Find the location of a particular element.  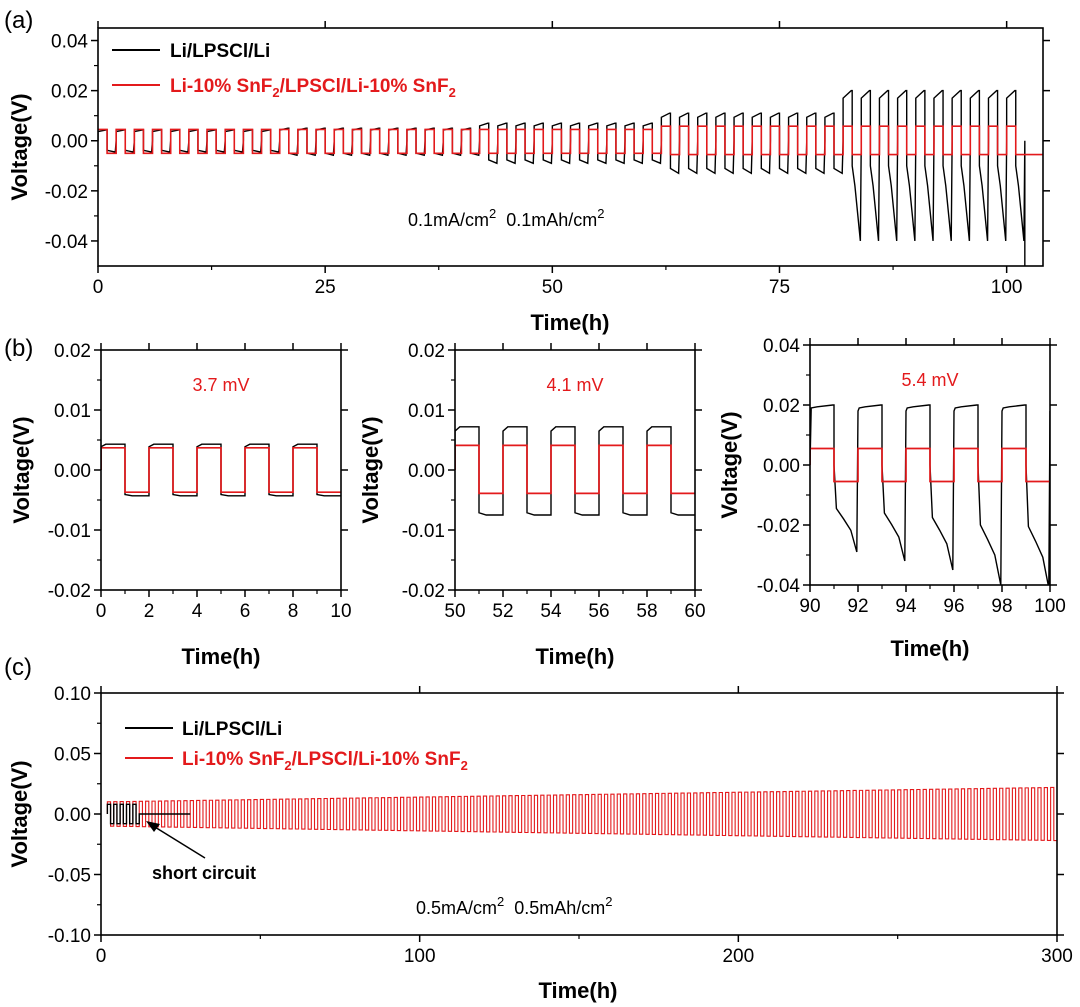

panel-b1-overpotential: 3.7 mV is located at coordinates (220, 385).